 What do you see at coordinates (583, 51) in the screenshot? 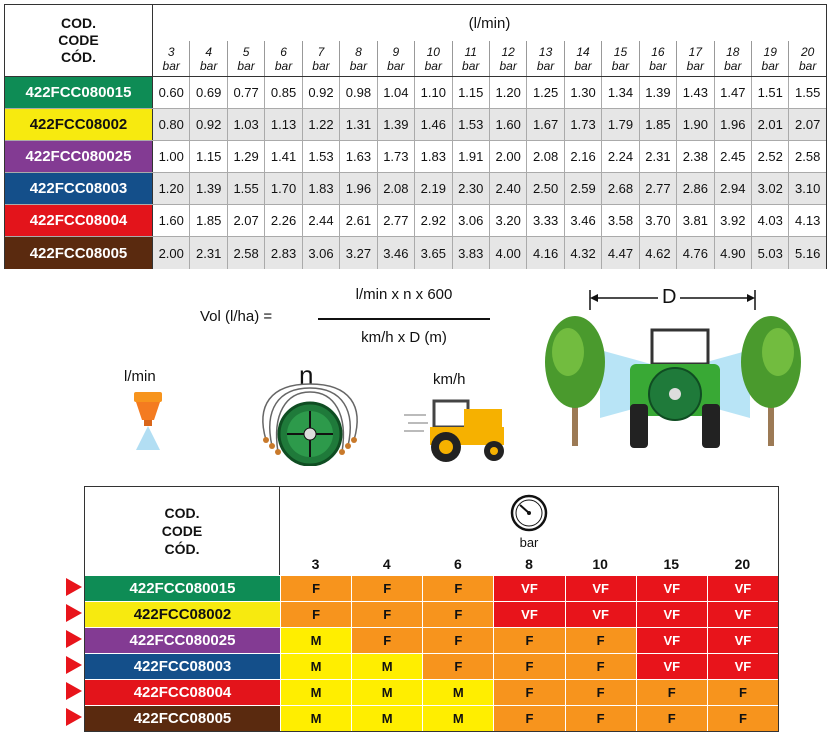
I see `pressure-value: 14` at bounding box center [583, 51].